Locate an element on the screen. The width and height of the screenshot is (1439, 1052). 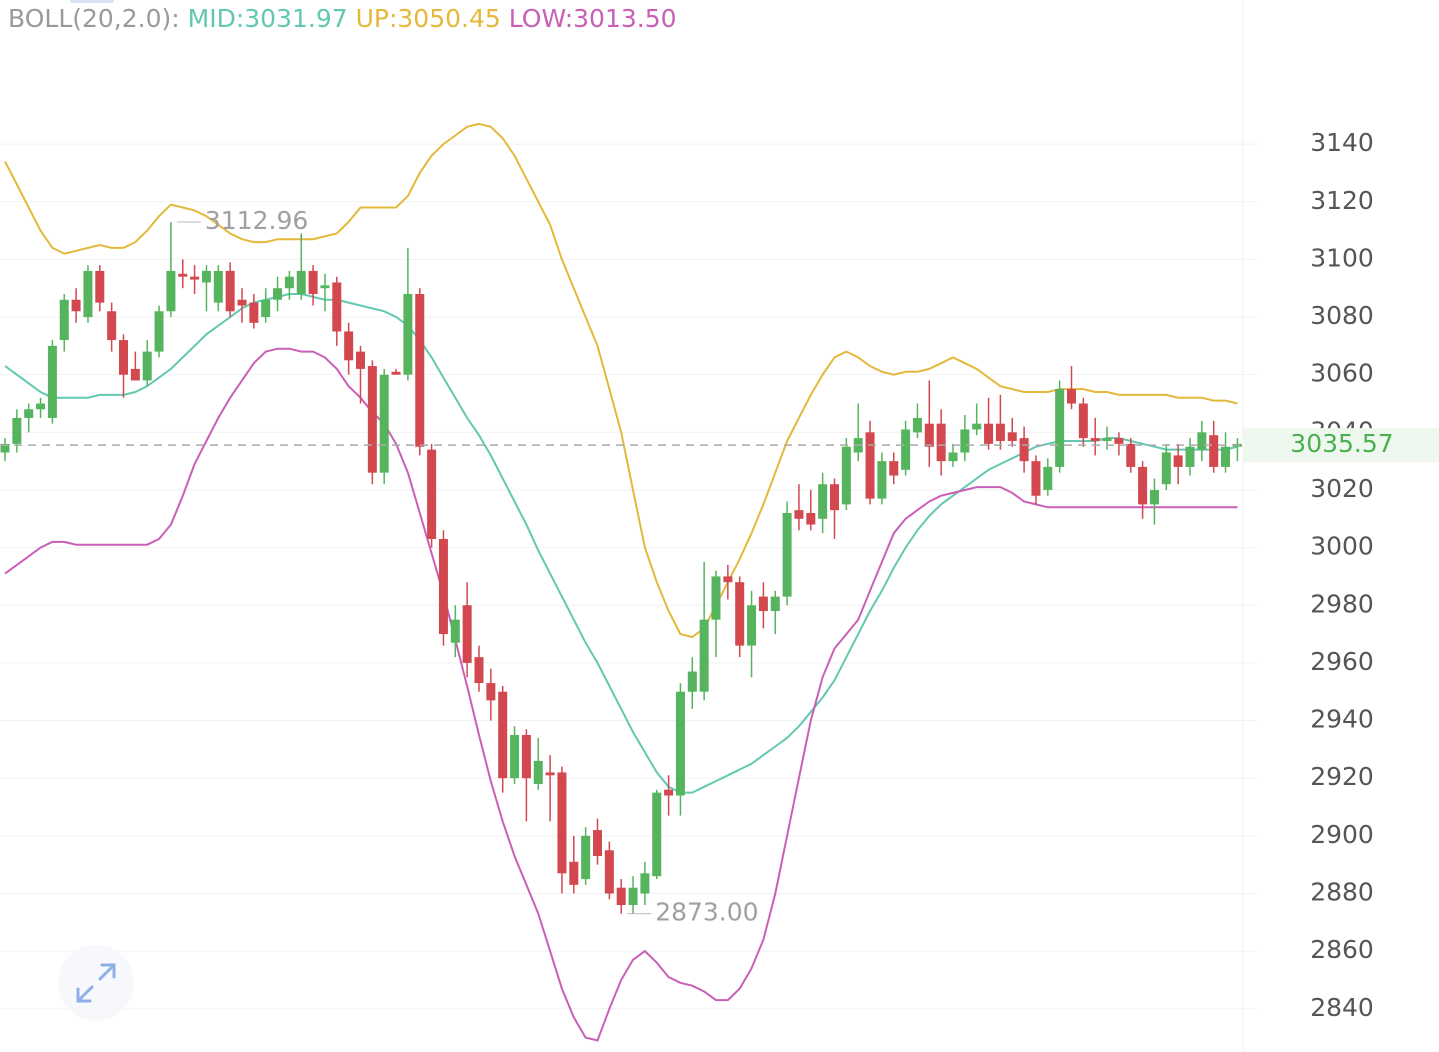
y-tick-label: 2940 is located at coordinates (1342, 719).